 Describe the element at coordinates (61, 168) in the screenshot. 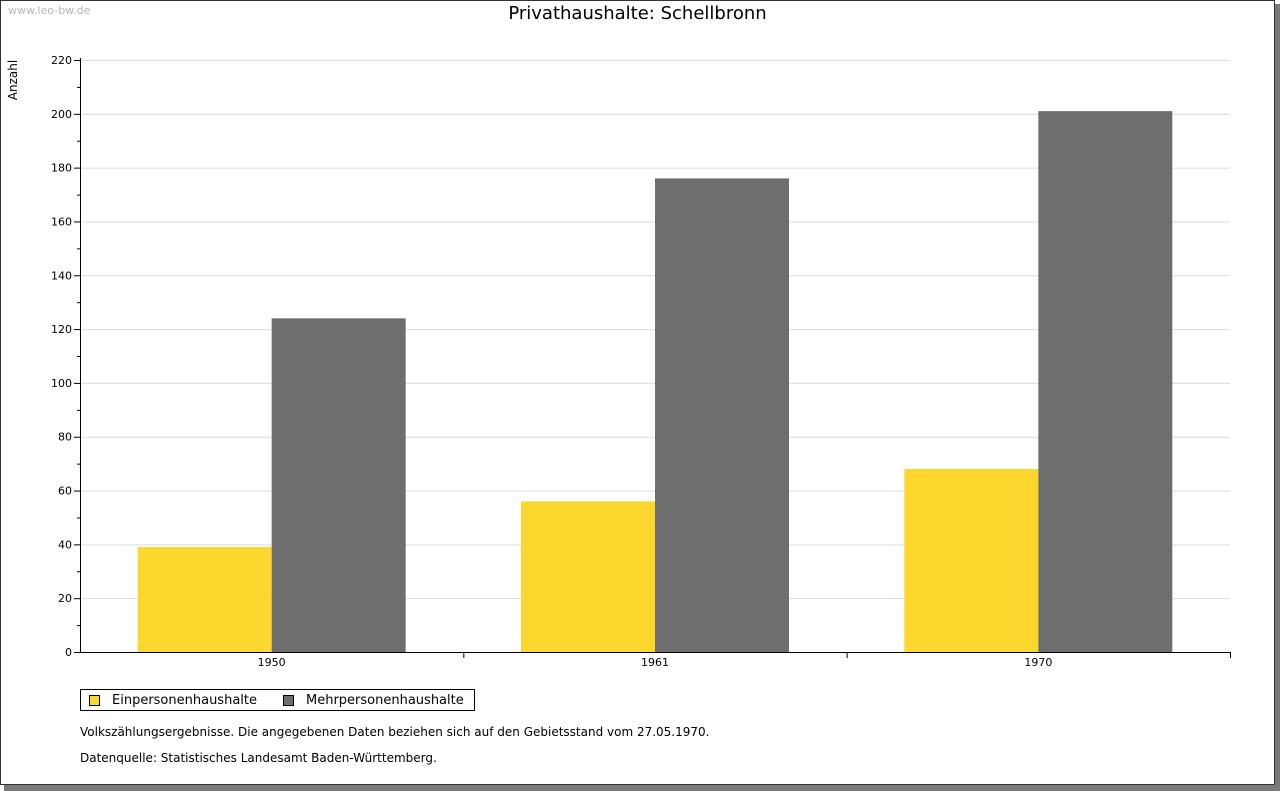

I see `y-tick-label: 180` at that location.